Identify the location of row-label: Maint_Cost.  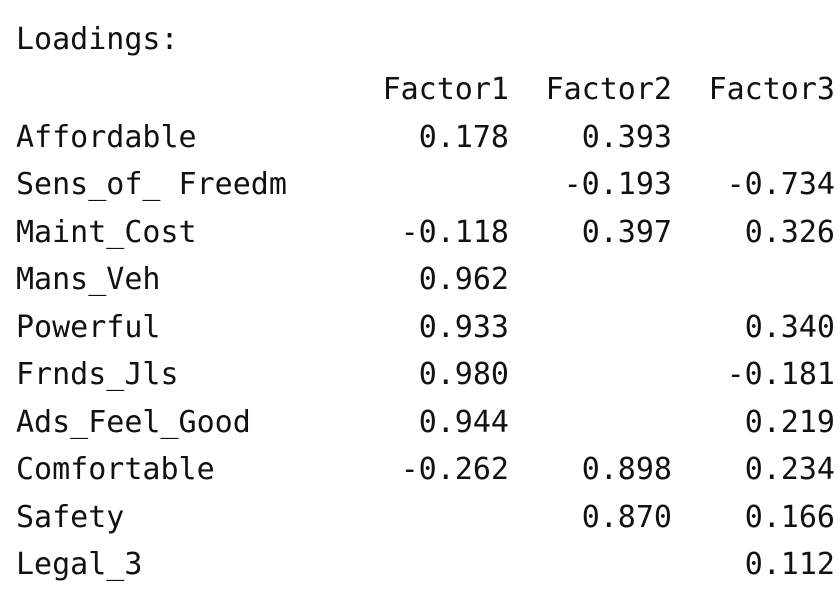
(106, 232).